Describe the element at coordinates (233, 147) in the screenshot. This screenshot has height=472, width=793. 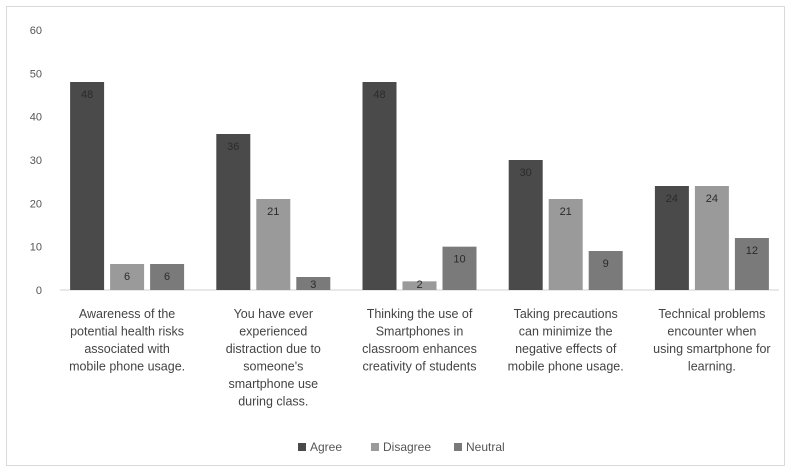
I see `data-label: 36` at that location.